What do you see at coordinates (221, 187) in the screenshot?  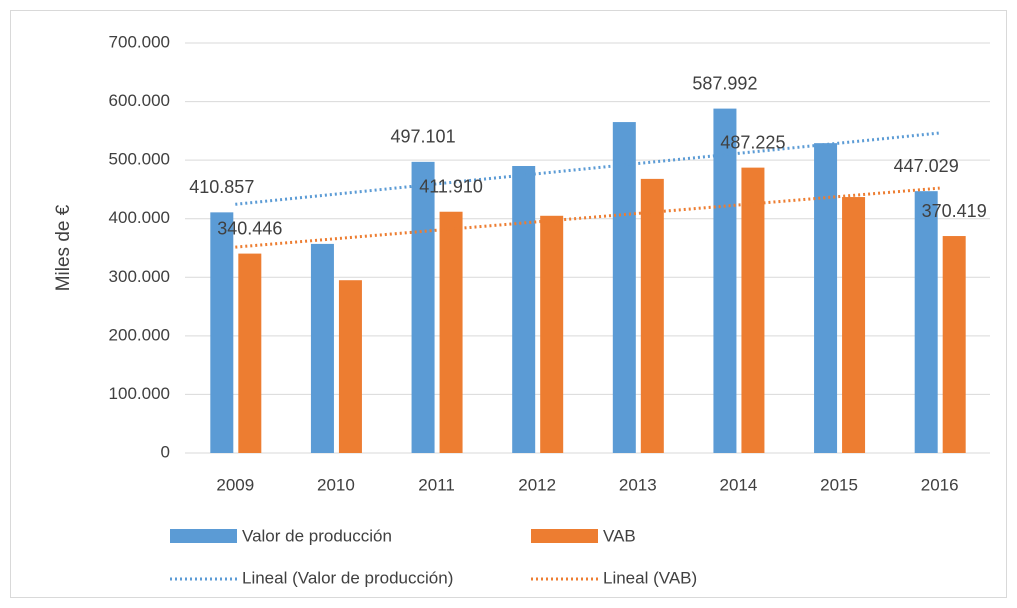 I see `data-label: 410.857` at bounding box center [221, 187].